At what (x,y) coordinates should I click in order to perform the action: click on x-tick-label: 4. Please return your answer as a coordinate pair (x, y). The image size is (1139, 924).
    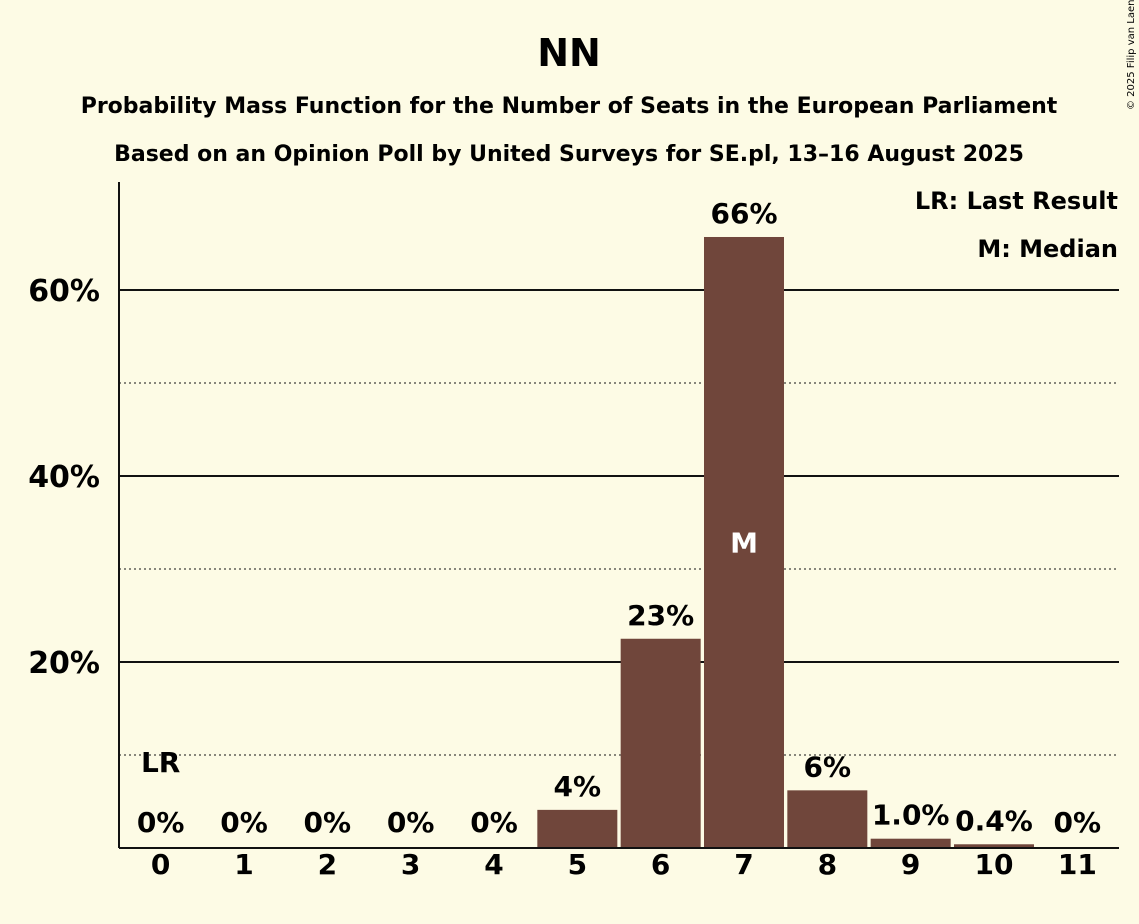
    Looking at the image, I should click on (493, 864).